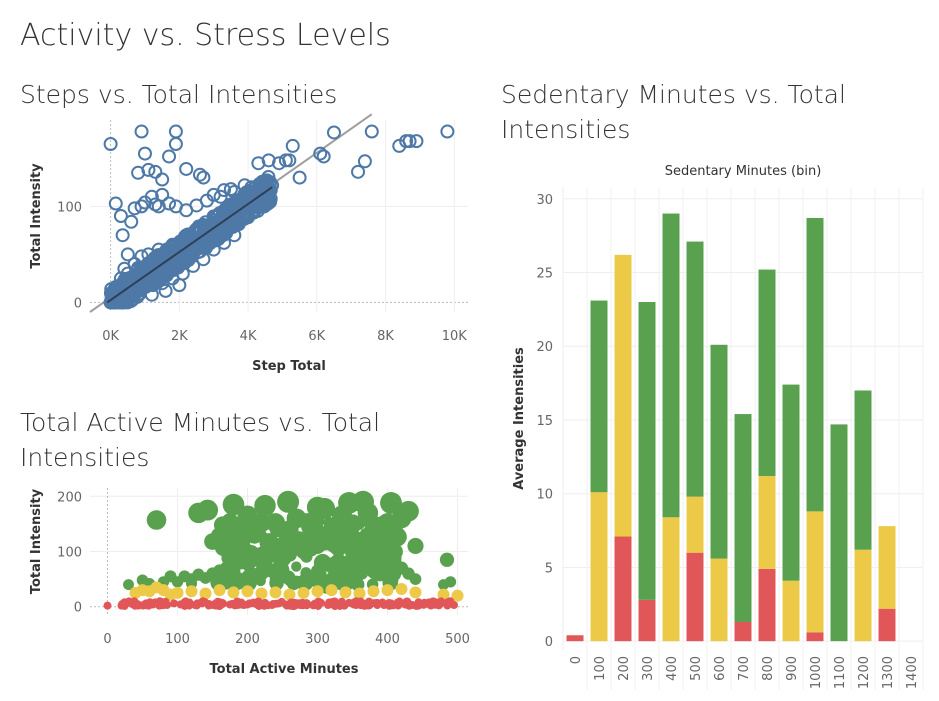 Image resolution: width=939 pixels, height=701 pixels. Describe the element at coordinates (296, 591) in the screenshot. I see `yellow-points` at that location.